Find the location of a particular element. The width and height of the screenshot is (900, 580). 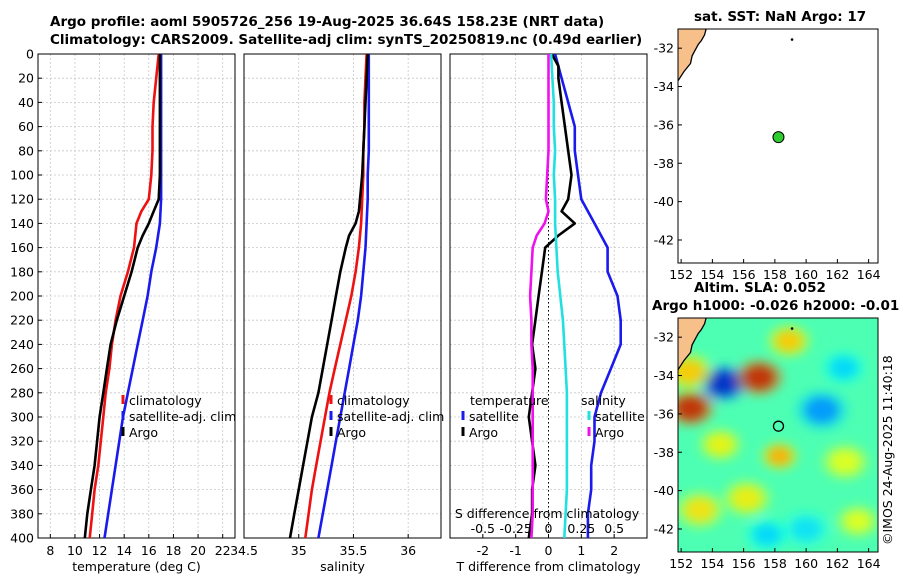

map2-xtick-label: 162 is located at coordinates (837, 563).